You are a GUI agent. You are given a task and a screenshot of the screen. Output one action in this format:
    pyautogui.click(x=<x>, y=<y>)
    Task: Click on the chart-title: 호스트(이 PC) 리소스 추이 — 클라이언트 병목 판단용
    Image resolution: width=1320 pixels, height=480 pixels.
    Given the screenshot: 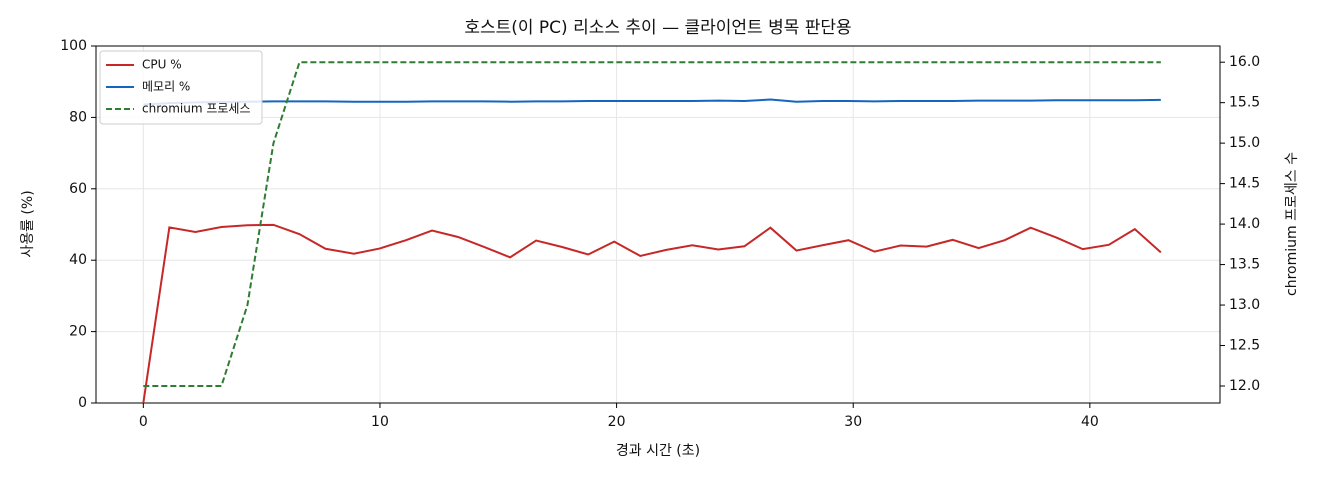 What is the action you would take?
    pyautogui.click(x=657, y=28)
    